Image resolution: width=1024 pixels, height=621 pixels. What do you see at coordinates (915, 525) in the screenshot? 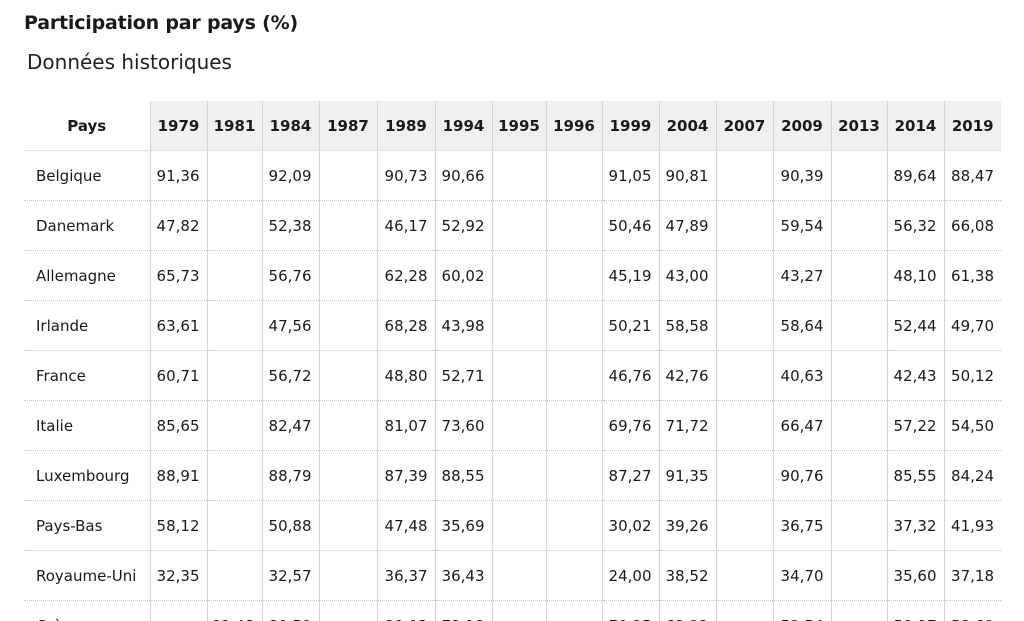
I see `value-cell: 37,32` at bounding box center [915, 525].